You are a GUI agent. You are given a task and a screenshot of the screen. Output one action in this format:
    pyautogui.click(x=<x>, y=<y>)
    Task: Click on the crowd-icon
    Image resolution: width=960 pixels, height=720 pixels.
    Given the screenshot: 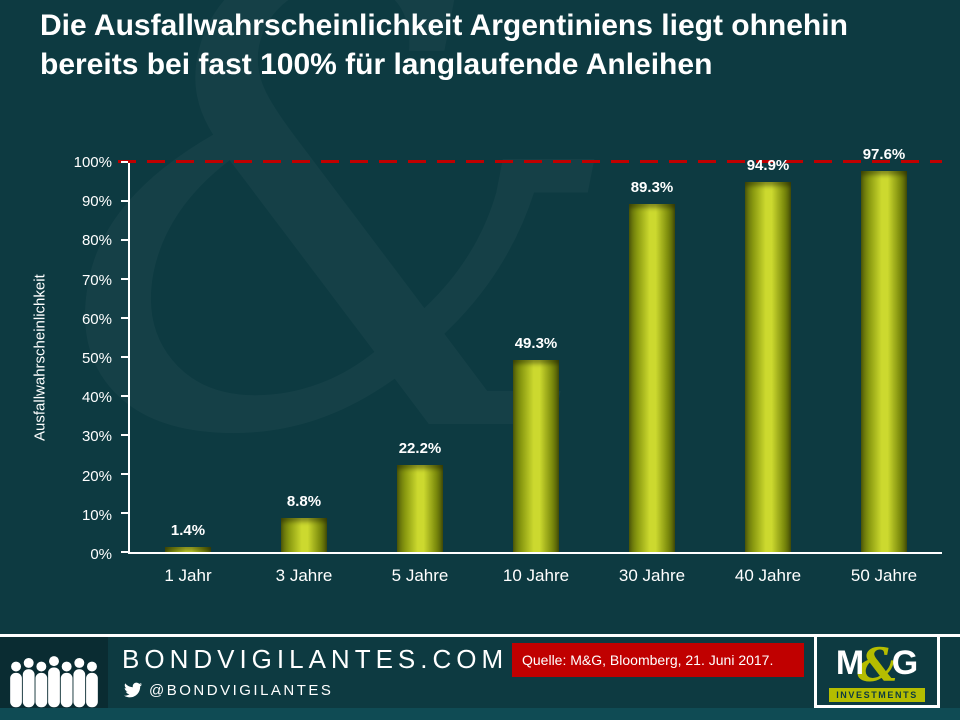 What is the action you would take?
    pyautogui.click(x=54, y=672)
    